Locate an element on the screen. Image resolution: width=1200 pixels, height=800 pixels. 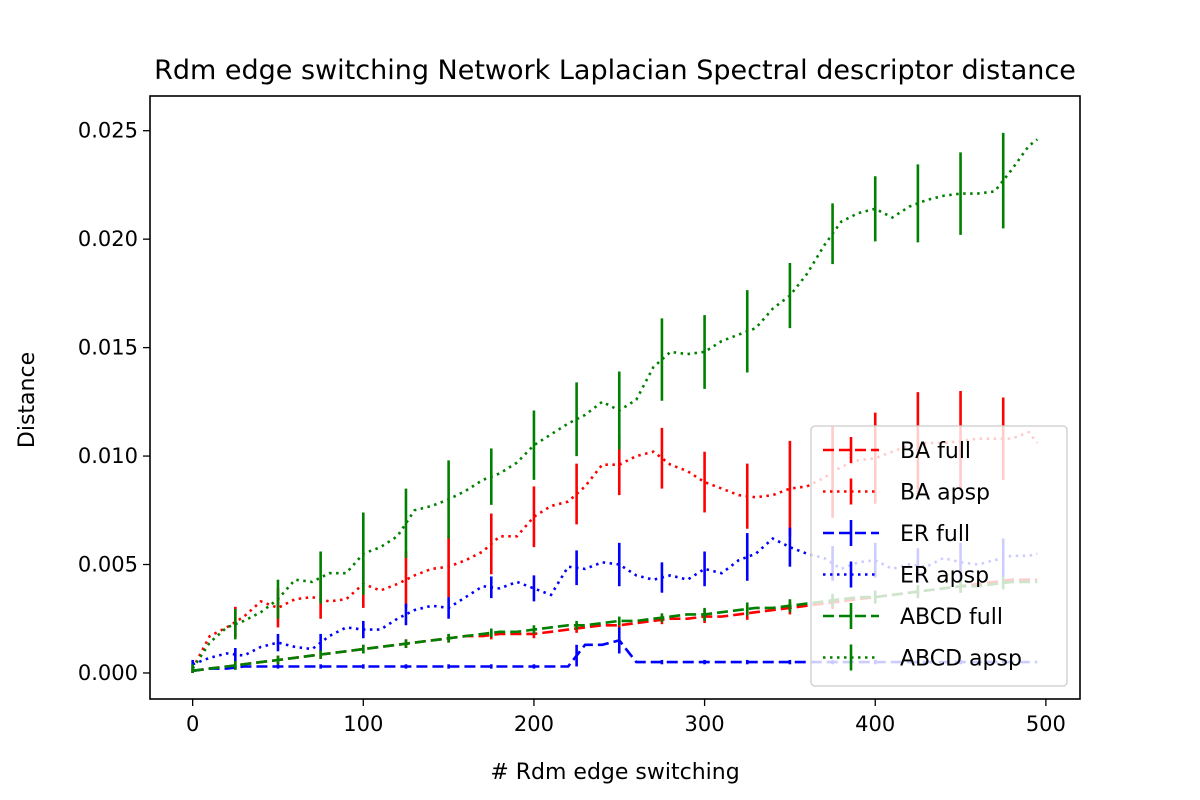
legend-entry-abcd-full: ABCD full is located at coordinates (913, 616).